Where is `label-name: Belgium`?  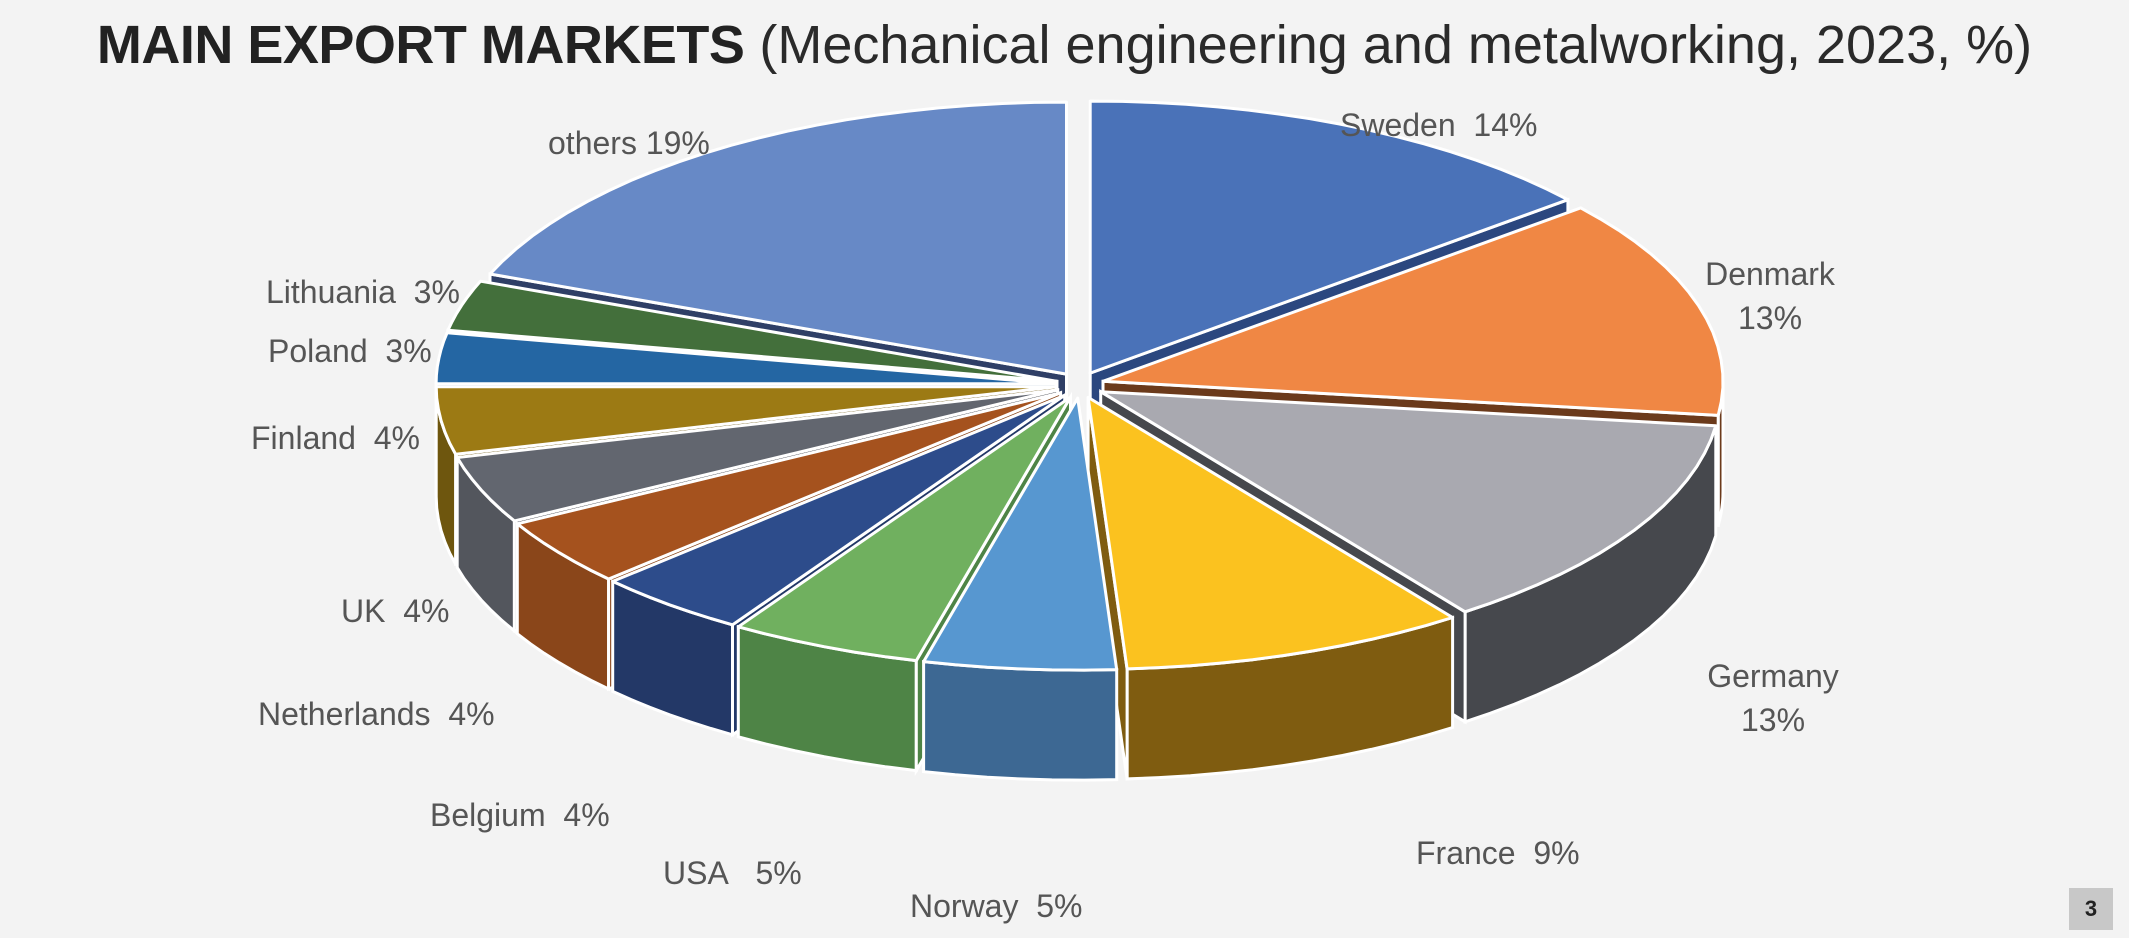
label-name: Belgium is located at coordinates (488, 815).